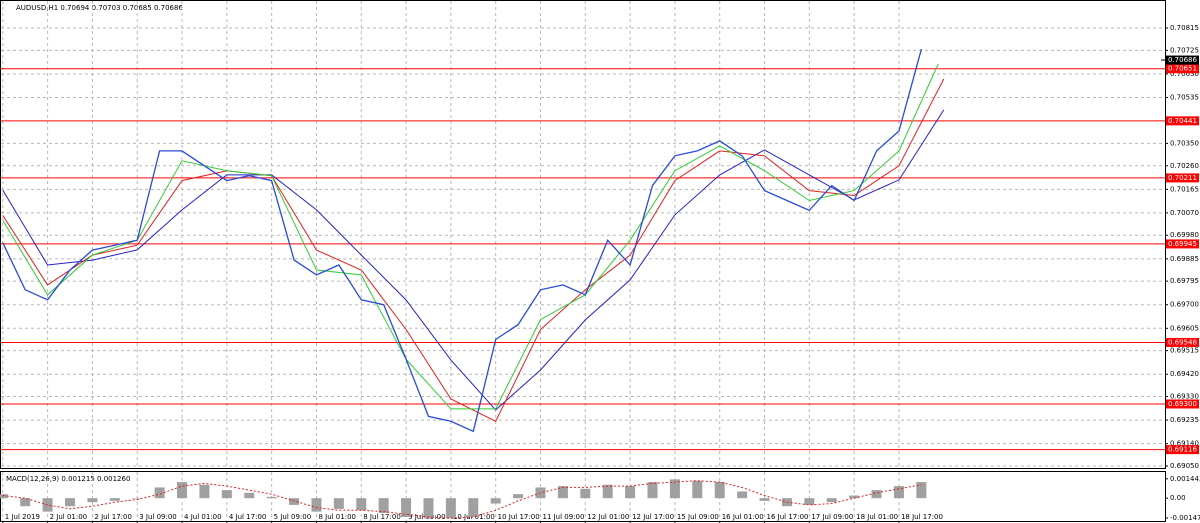 This screenshot has width=1200, height=523. I want to click on level-label: 0.69300, so click(1182, 404).